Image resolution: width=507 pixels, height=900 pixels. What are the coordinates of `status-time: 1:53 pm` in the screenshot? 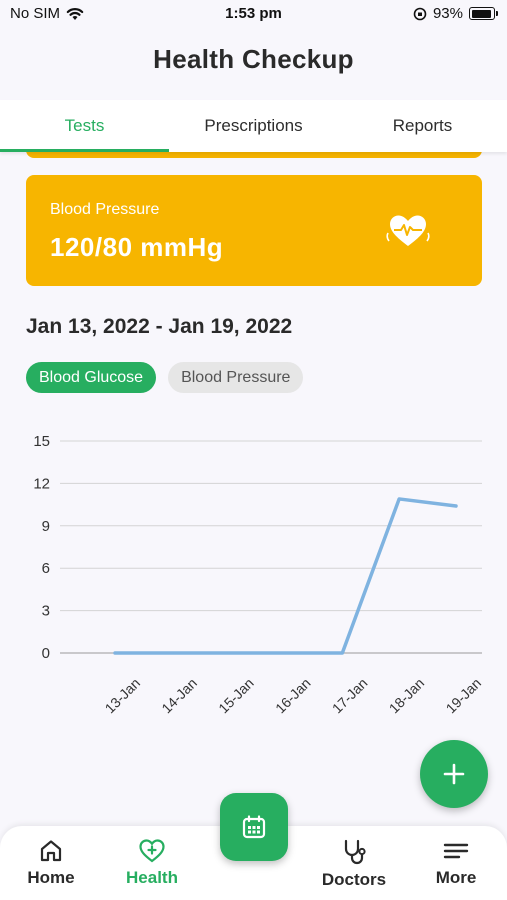 It's located at (253, 13).